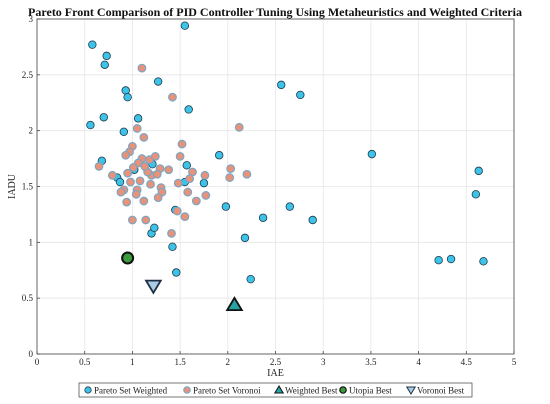 This screenshot has height=404, width=550. Describe the element at coordinates (370, 391) in the screenshot. I see `legend-label: Utopia Best` at that location.